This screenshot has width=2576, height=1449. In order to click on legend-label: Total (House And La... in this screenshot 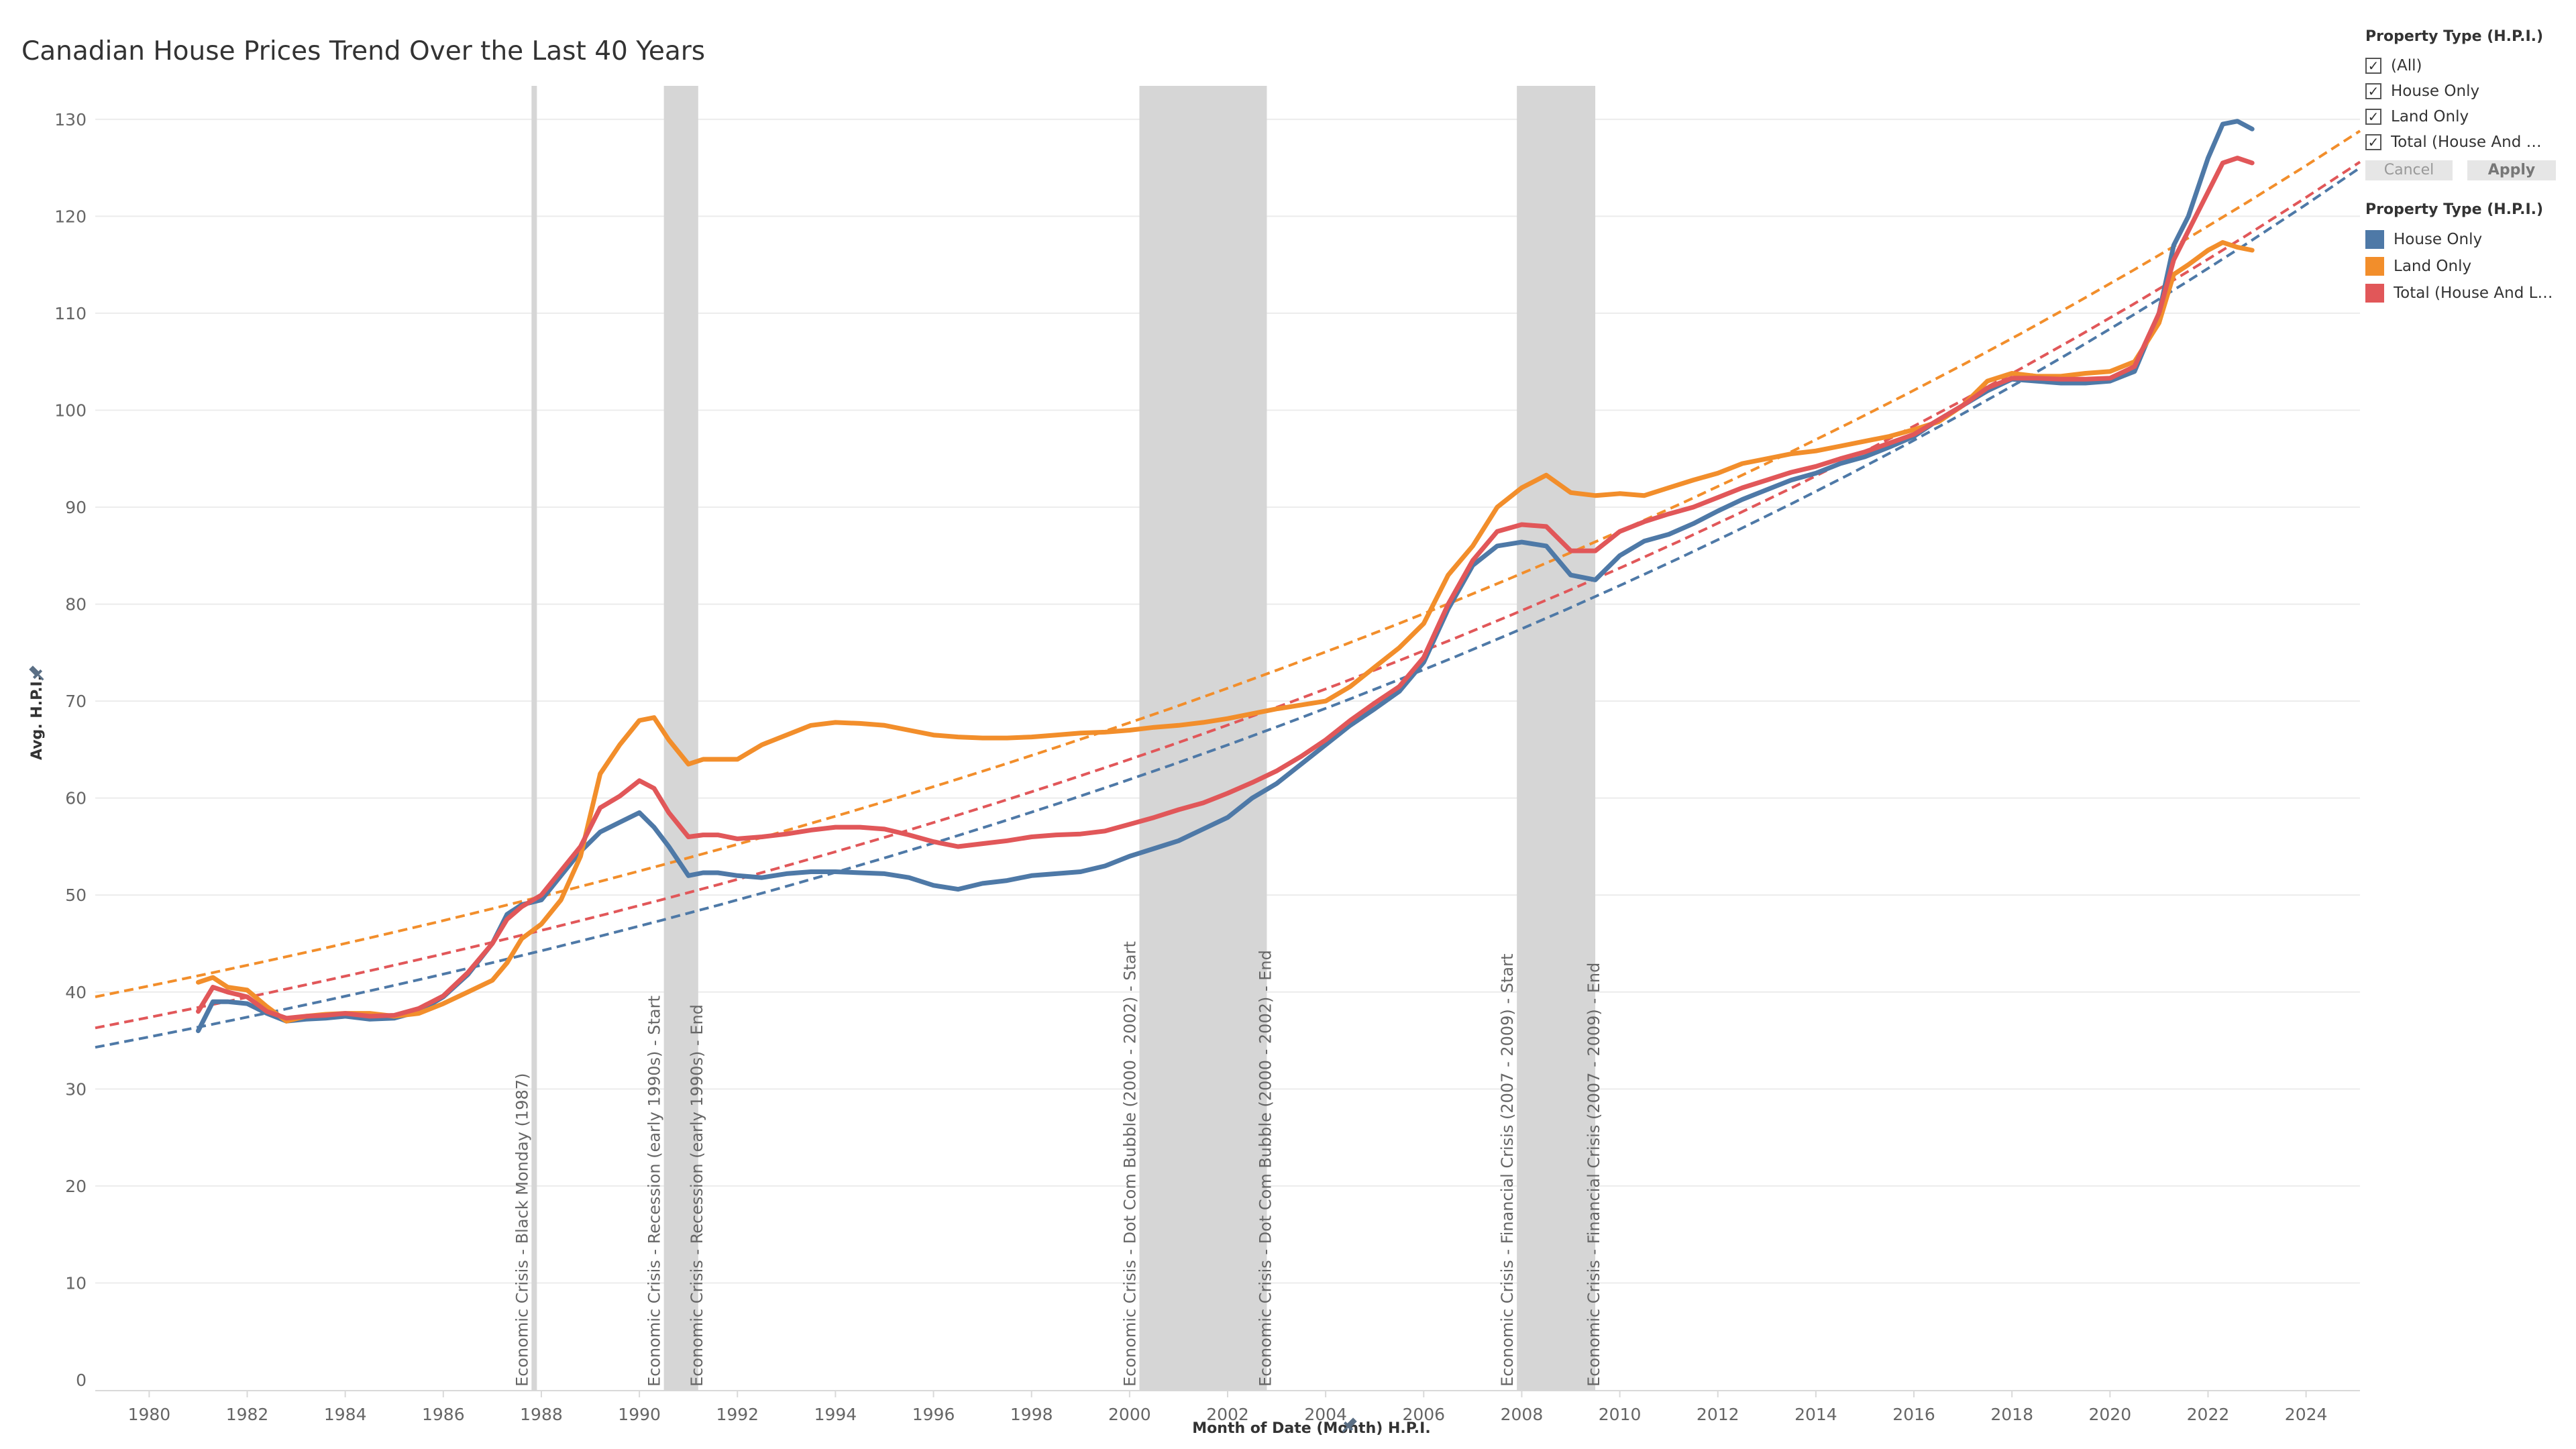, I will do `click(2474, 293)`.